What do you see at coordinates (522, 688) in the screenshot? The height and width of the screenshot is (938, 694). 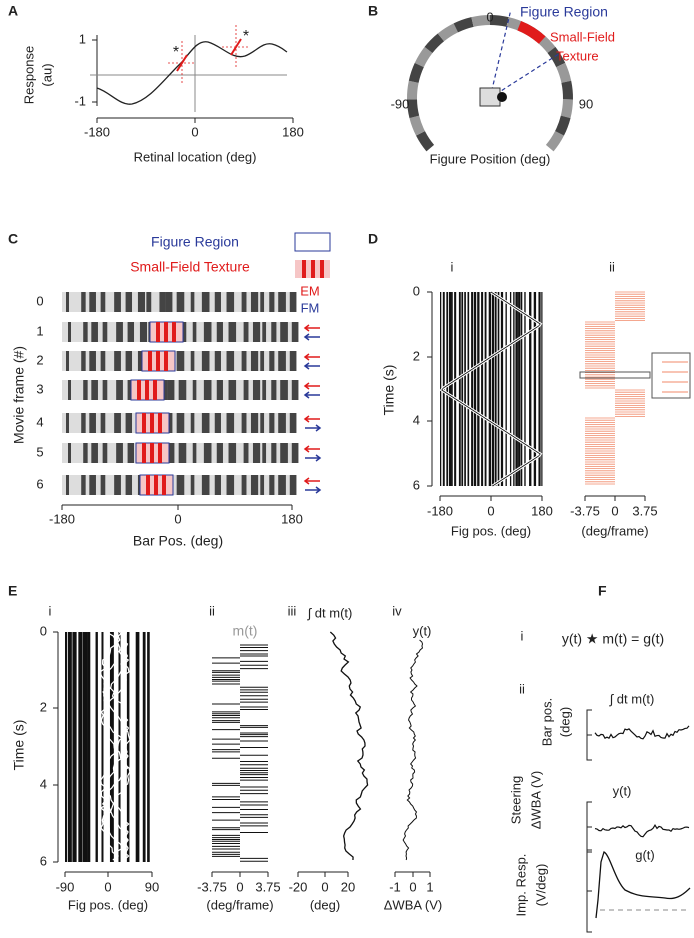 I see `subpanel-label: ii` at bounding box center [522, 688].